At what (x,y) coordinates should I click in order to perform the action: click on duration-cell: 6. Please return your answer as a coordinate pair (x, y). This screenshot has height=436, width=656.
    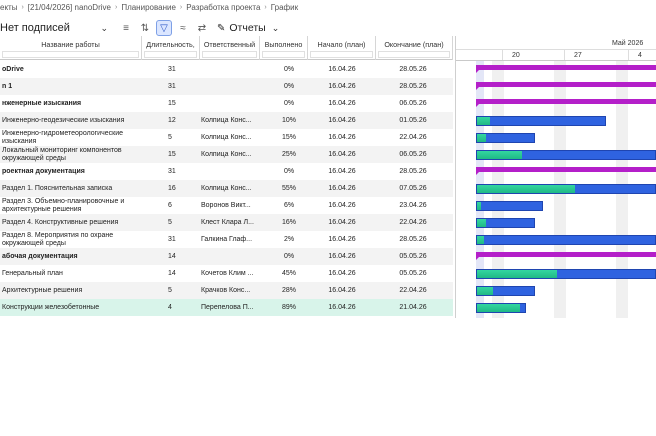
    Looking at the image, I should click on (170, 205).